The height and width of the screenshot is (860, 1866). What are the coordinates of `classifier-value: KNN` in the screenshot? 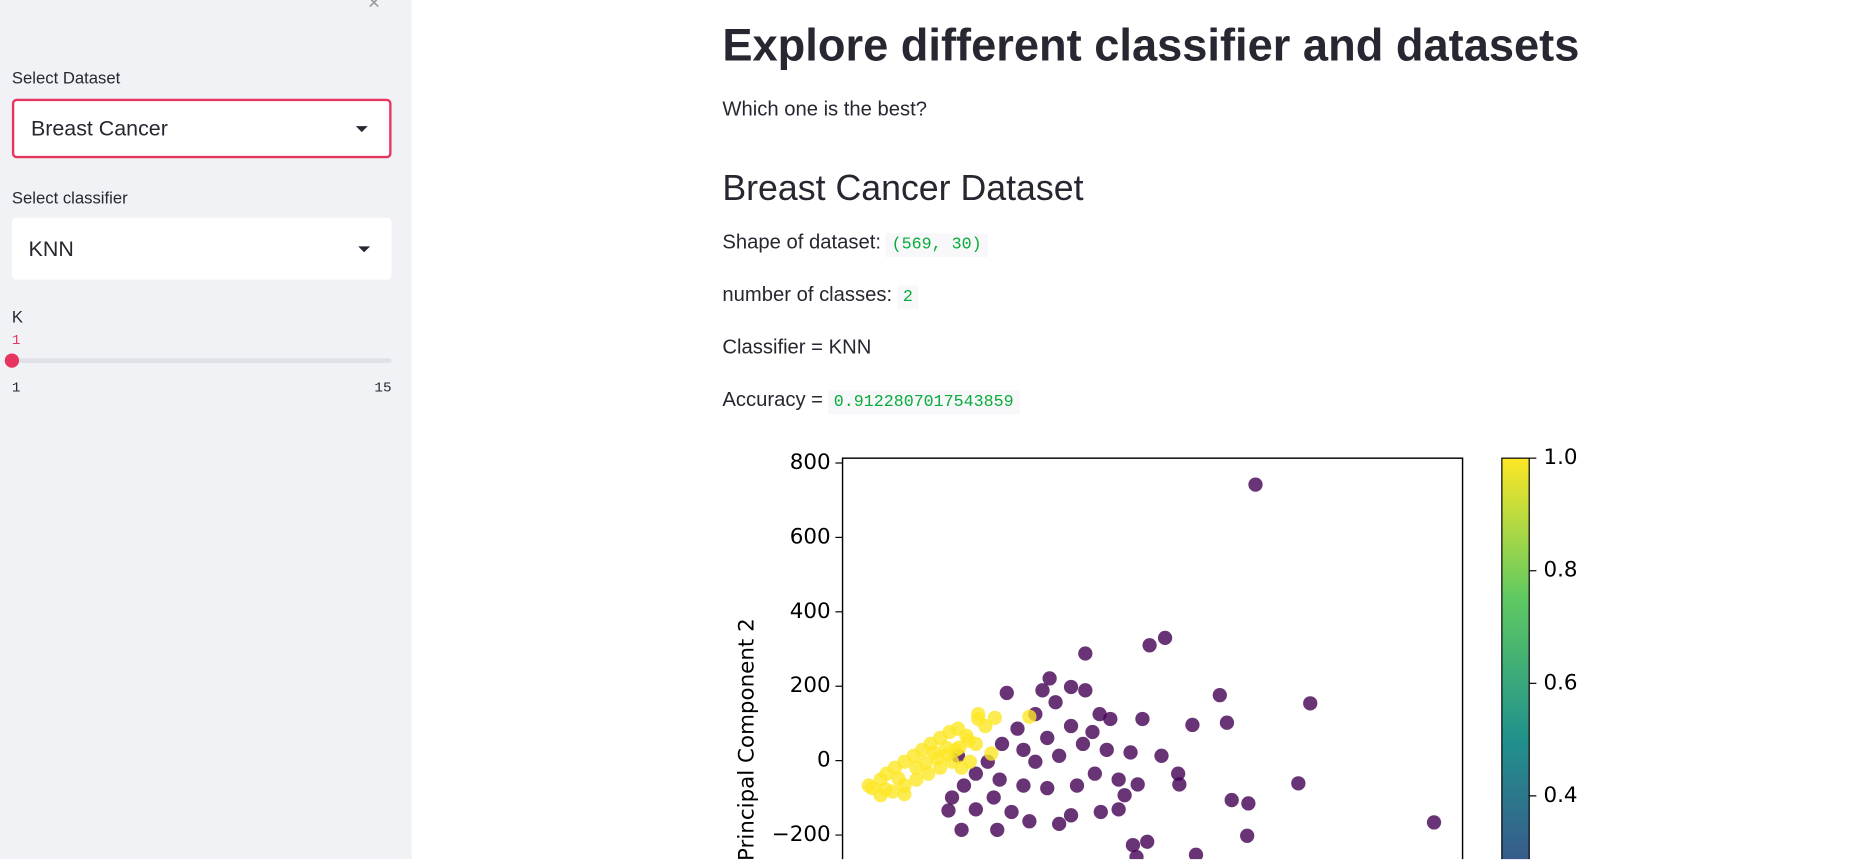 It's located at (51, 248).